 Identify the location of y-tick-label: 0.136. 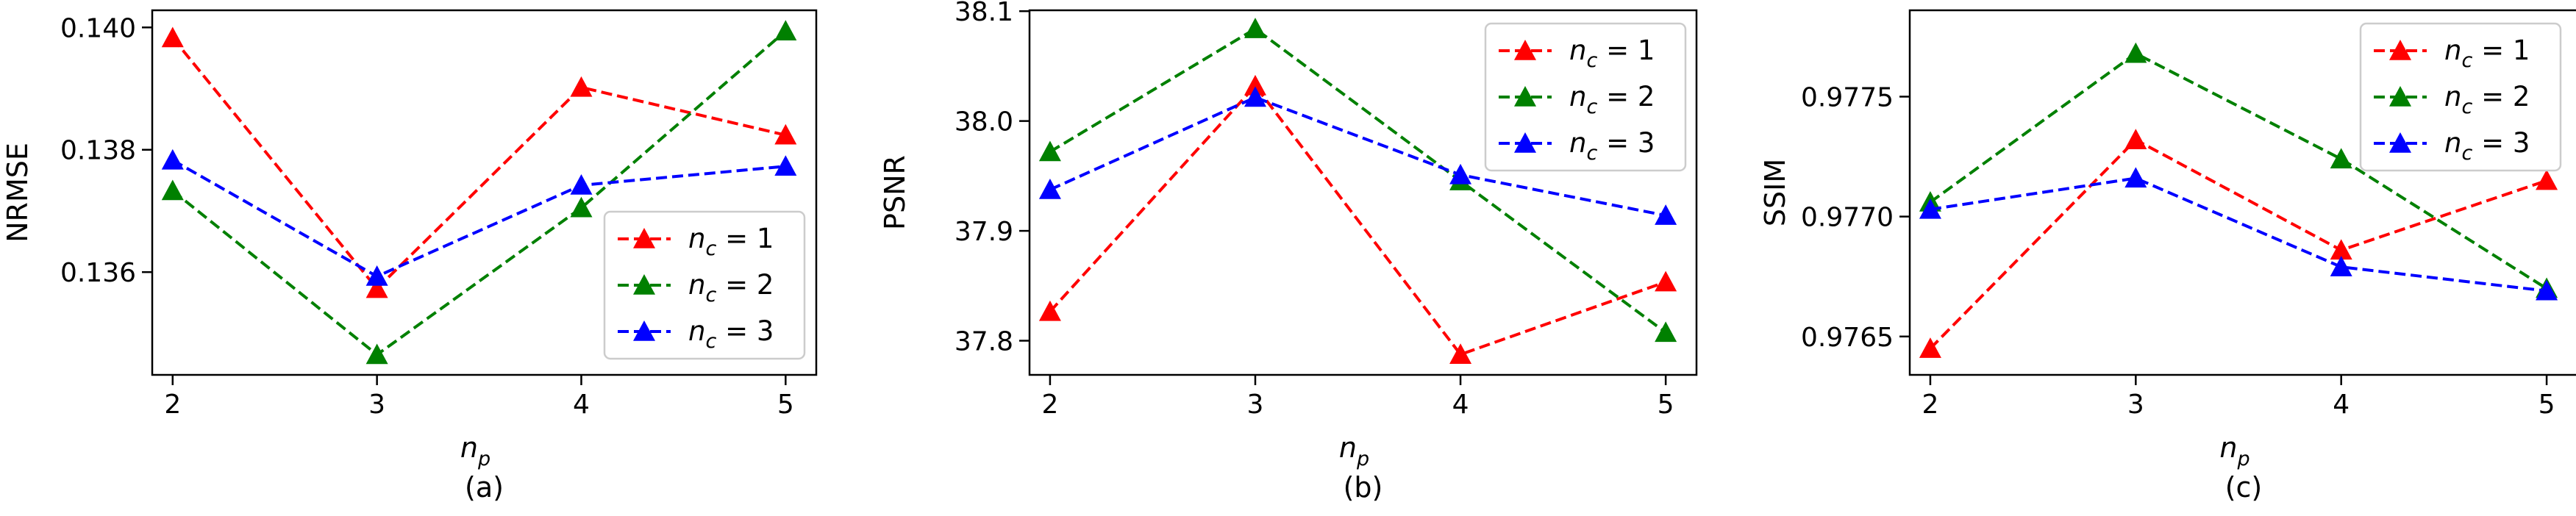
(98, 273).